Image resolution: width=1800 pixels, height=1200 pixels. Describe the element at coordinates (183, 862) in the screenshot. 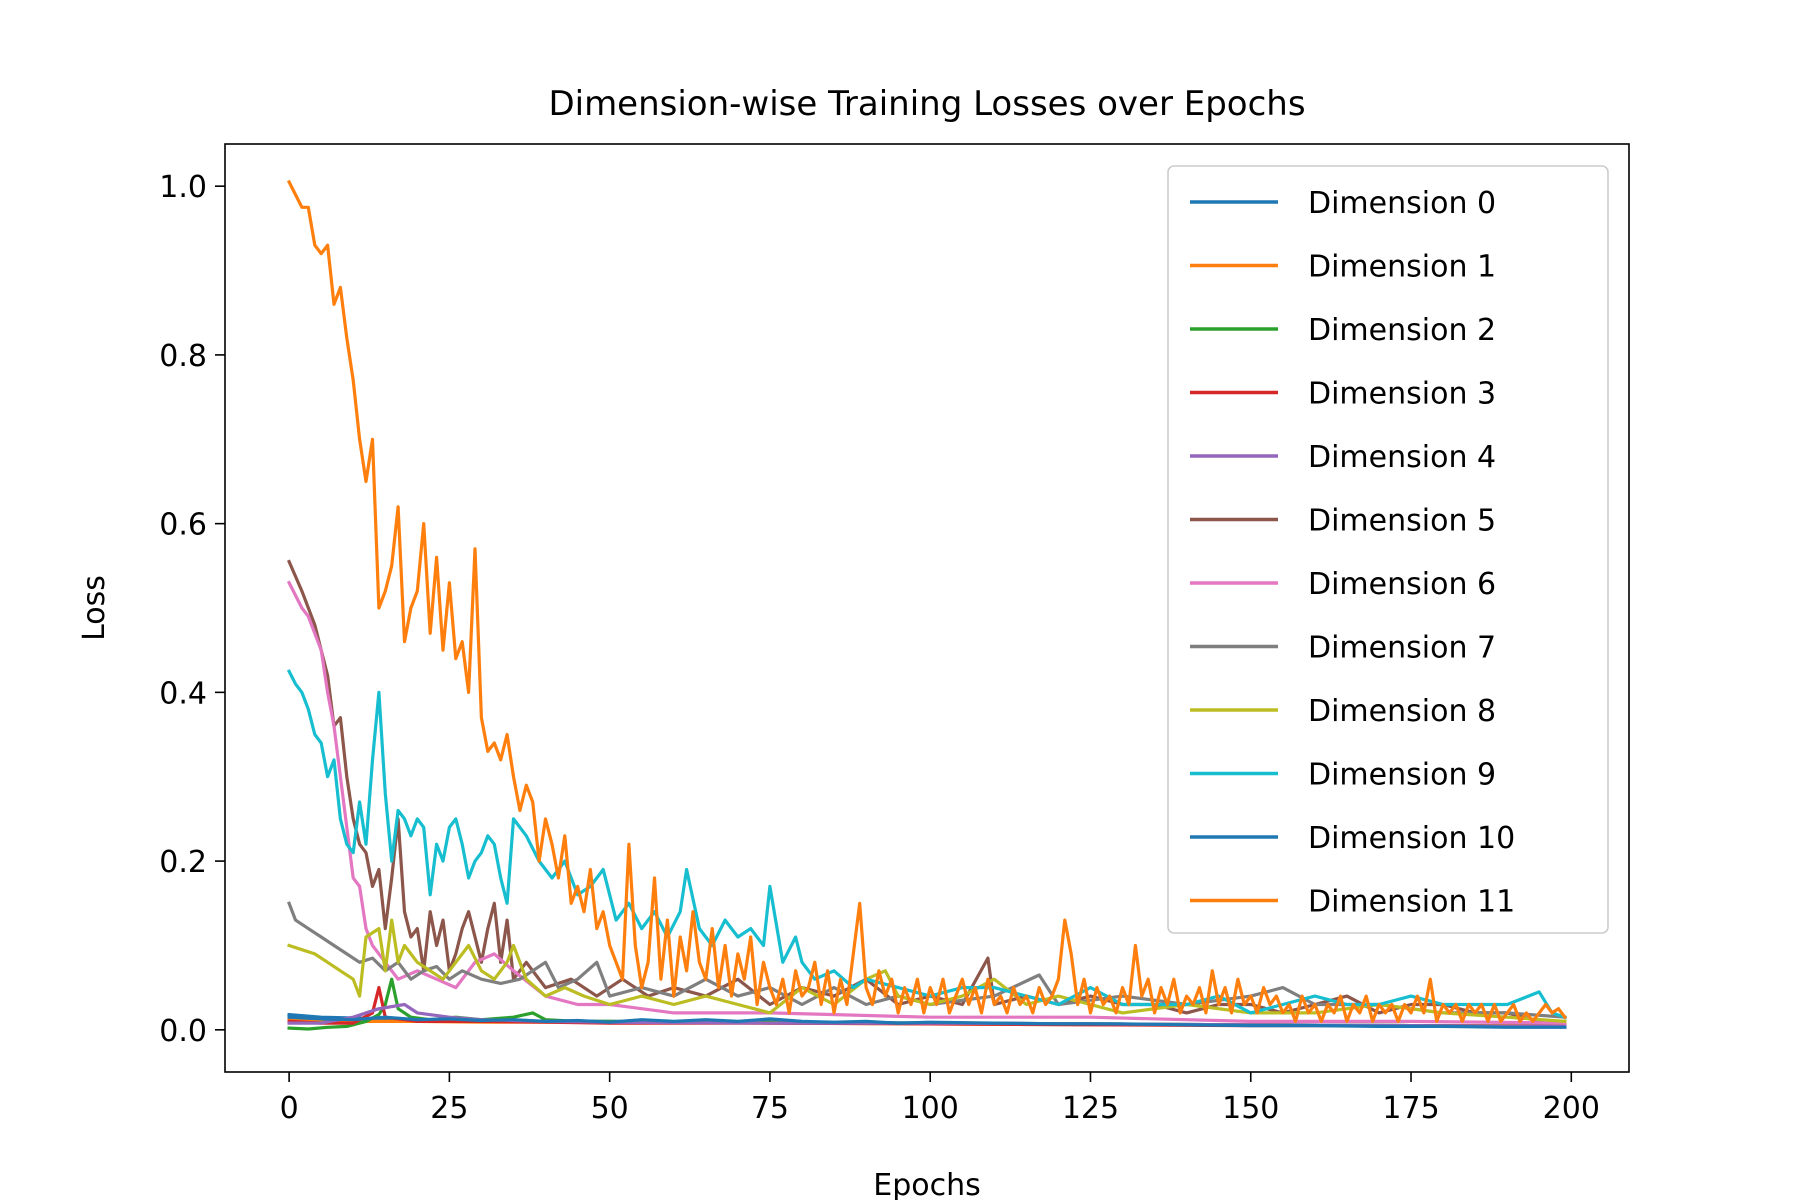

I see `y-tick-label: 0.2` at that location.